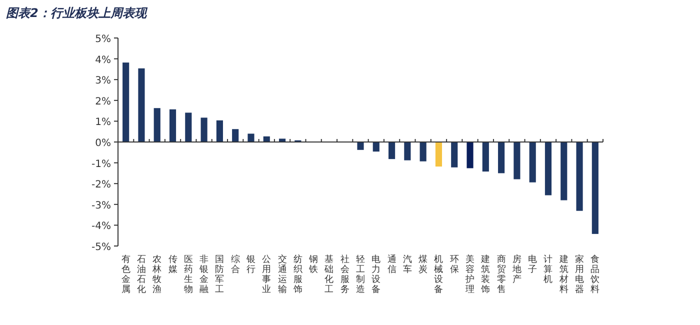 The image size is (700, 325). I want to click on y-tick-label: 3%, so click(103, 81).